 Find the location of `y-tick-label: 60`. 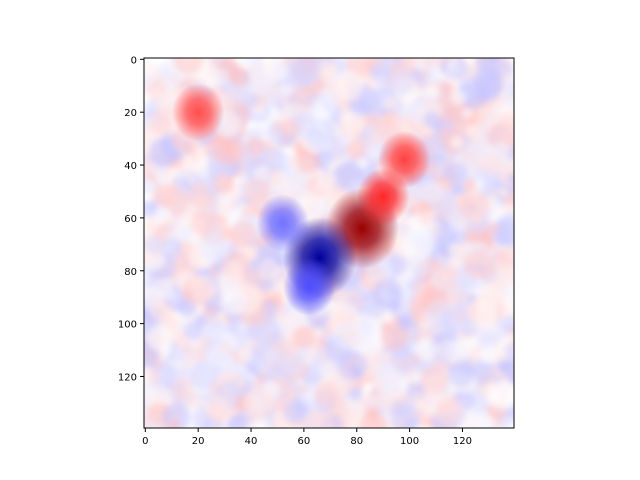

y-tick-label: 60 is located at coordinates (130, 219).